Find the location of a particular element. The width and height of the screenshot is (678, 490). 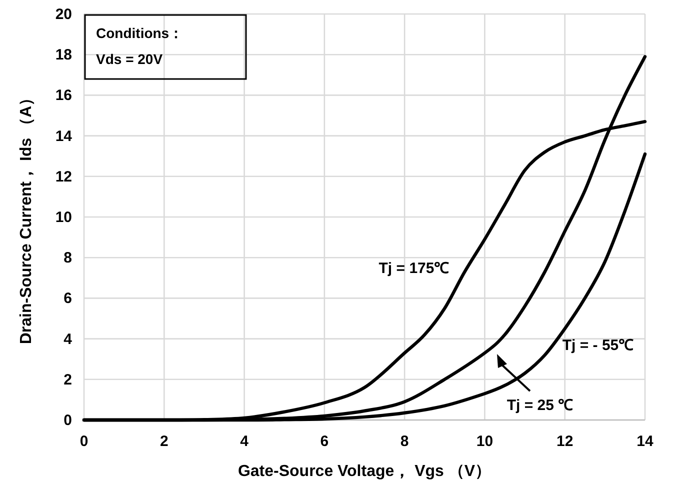

y-tick-label: 12 is located at coordinates (63, 177).